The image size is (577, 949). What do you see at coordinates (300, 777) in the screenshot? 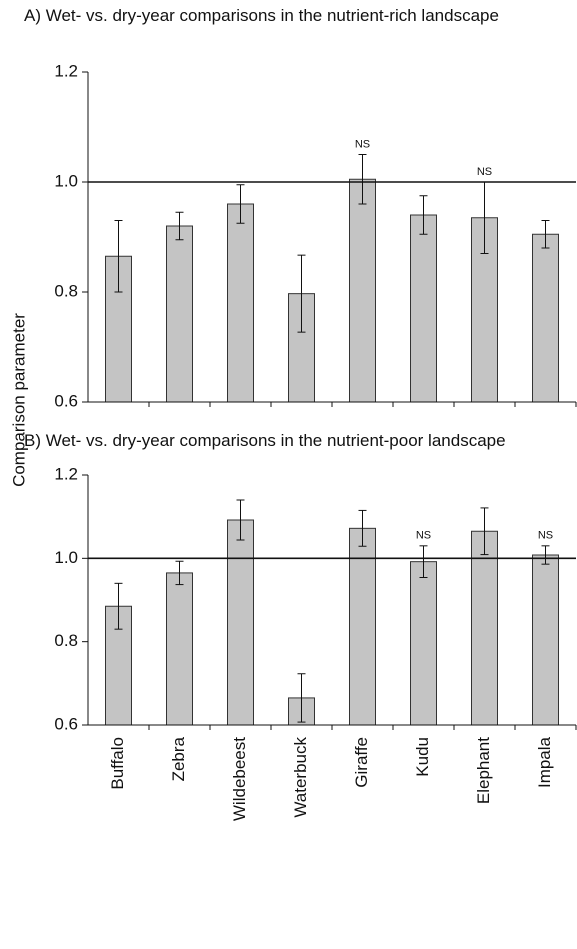
I see `x-tick-label: Waterbuck` at bounding box center [300, 777].